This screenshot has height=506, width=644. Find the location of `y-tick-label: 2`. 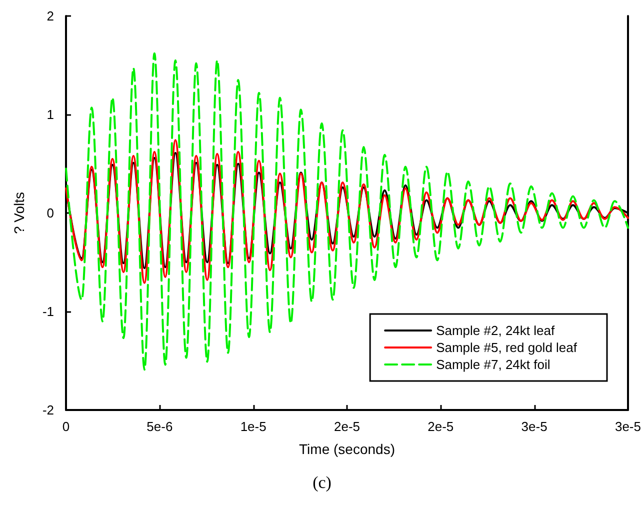

y-tick-label: 2 is located at coordinates (50, 16).